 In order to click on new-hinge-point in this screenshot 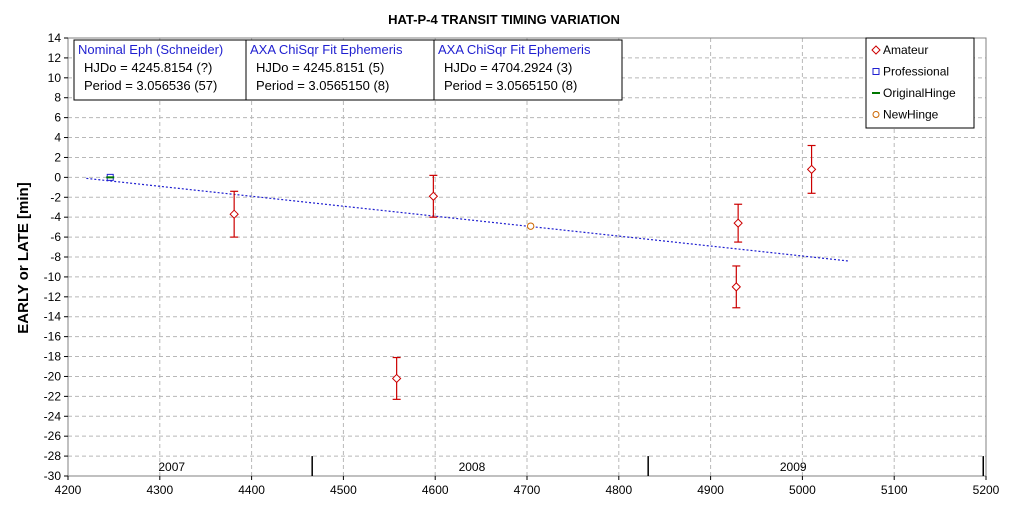, I will do `click(530, 226)`.